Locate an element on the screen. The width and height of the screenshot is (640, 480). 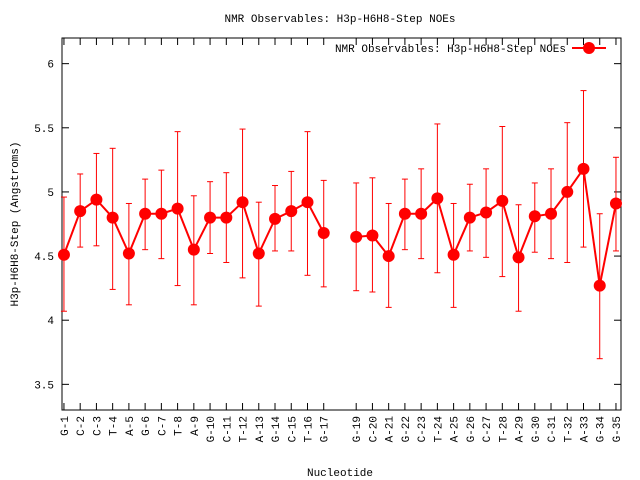
x-tick-label: A-5 is located at coordinates (131, 426).